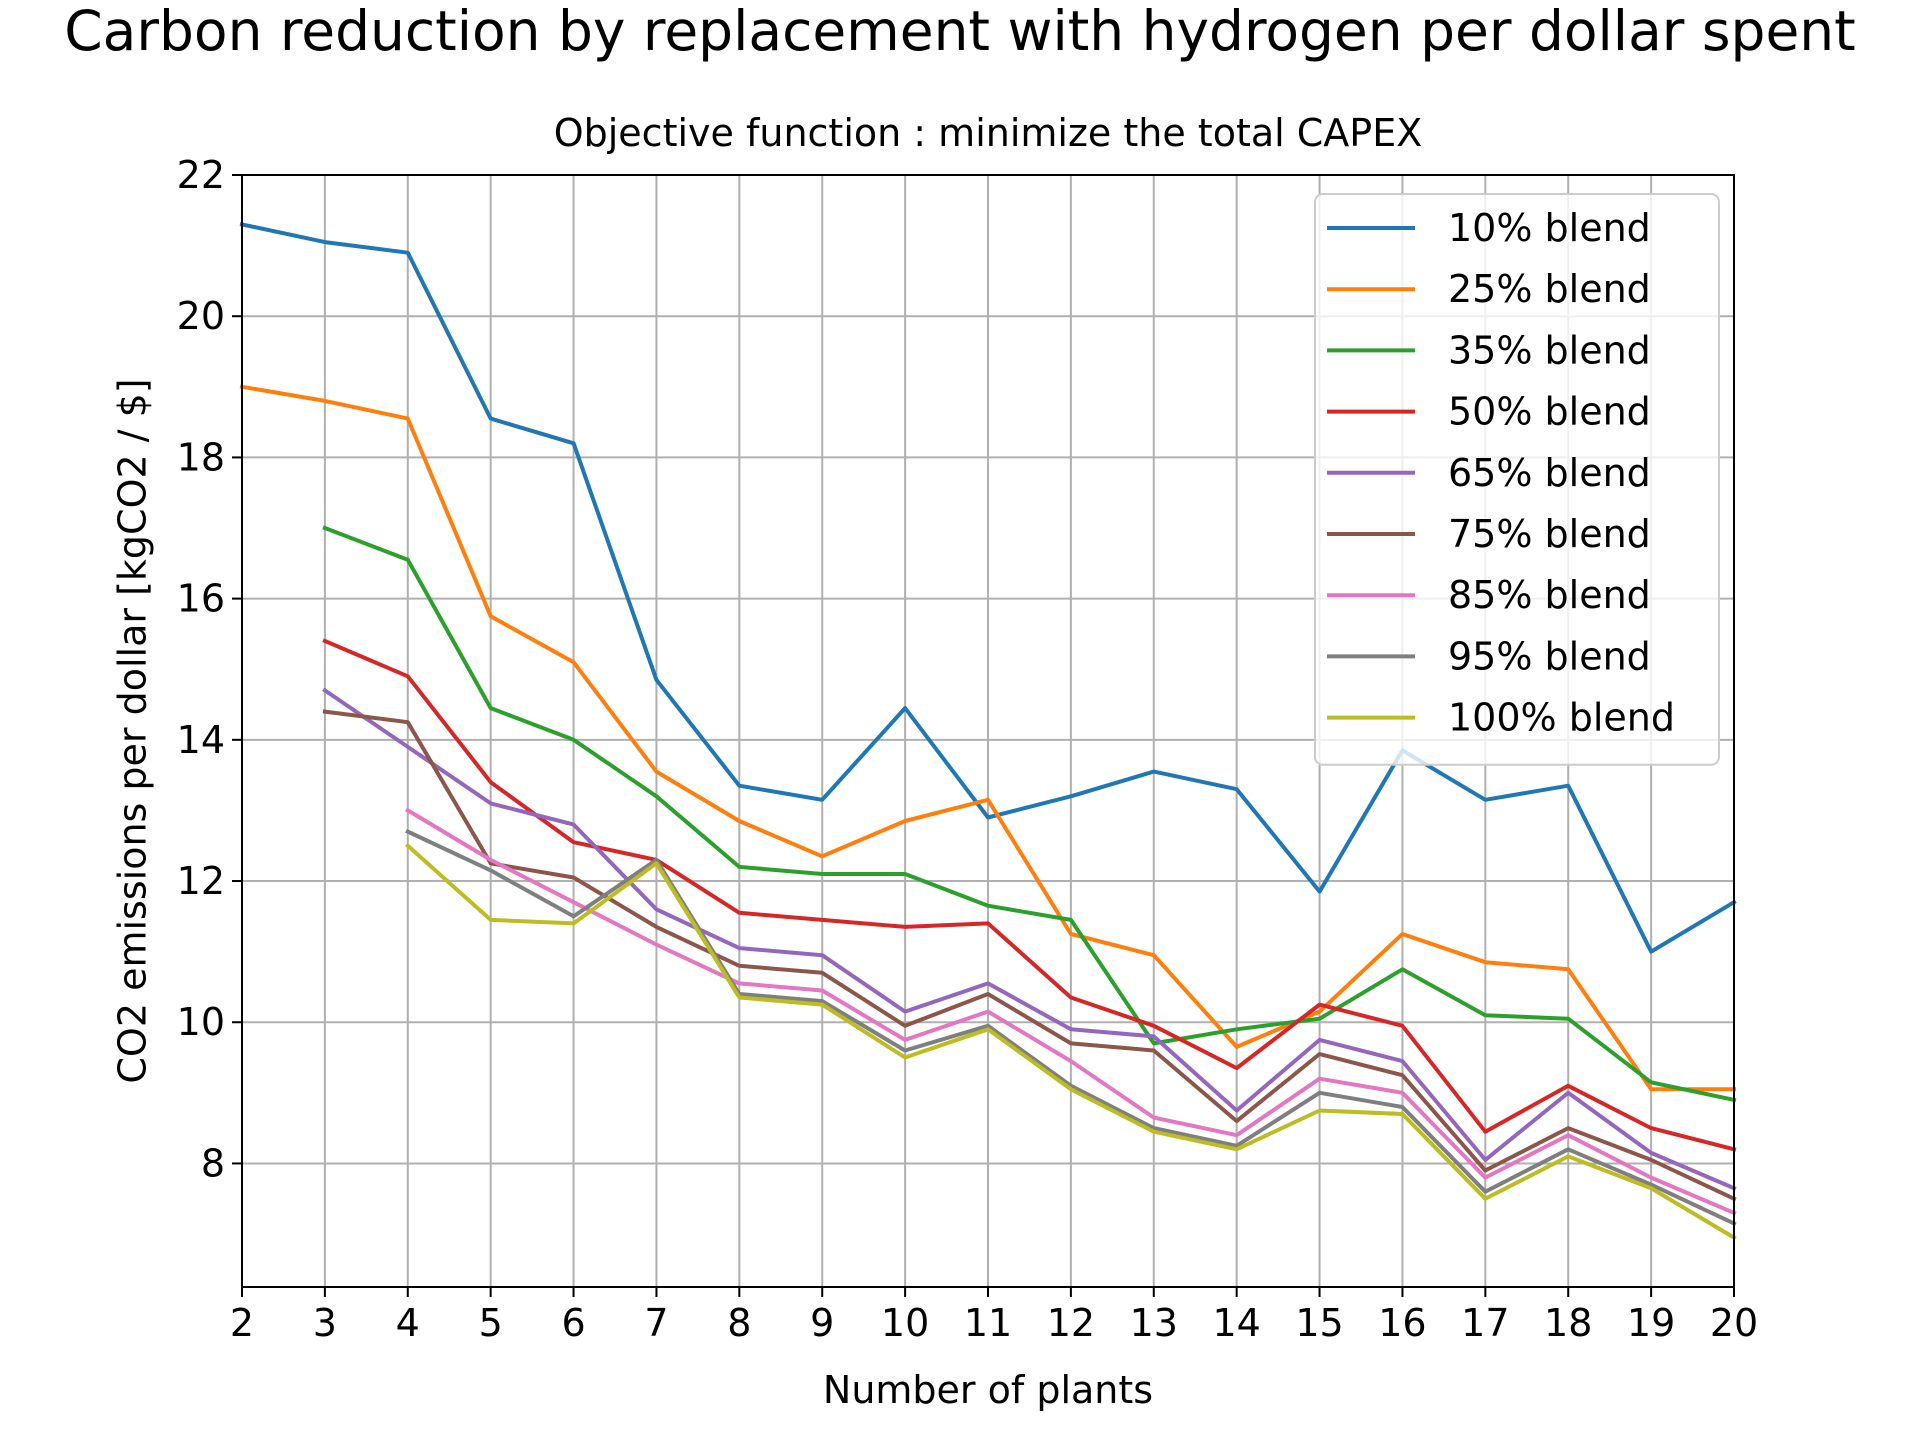  What do you see at coordinates (739, 1323) in the screenshot?
I see `x-tick-label: 8` at bounding box center [739, 1323].